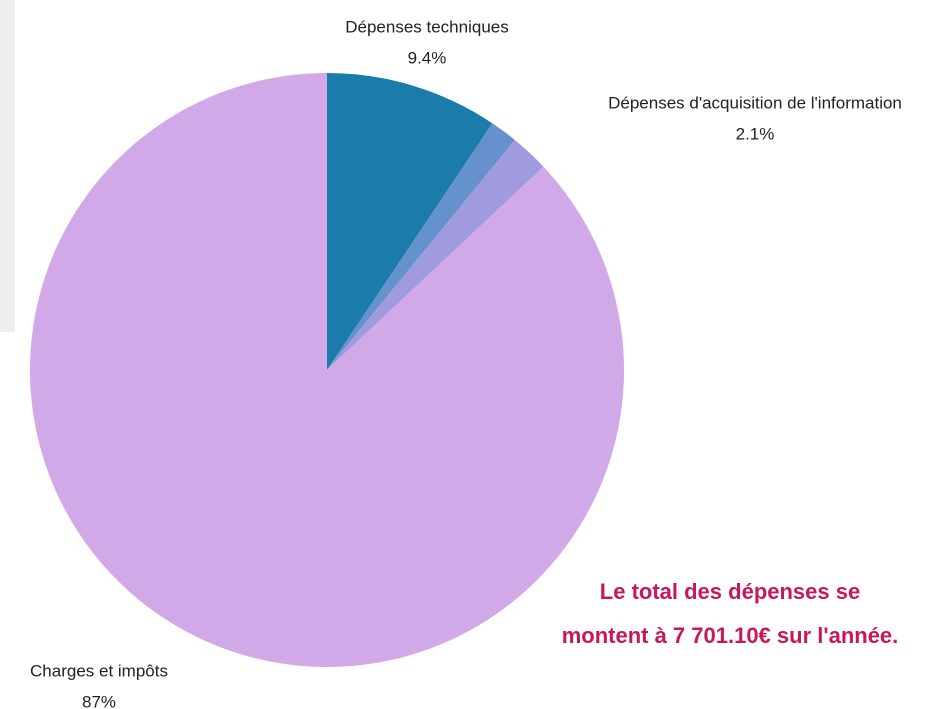 The width and height of the screenshot is (952, 709). I want to click on slice-value: 9.4%, so click(427, 57).